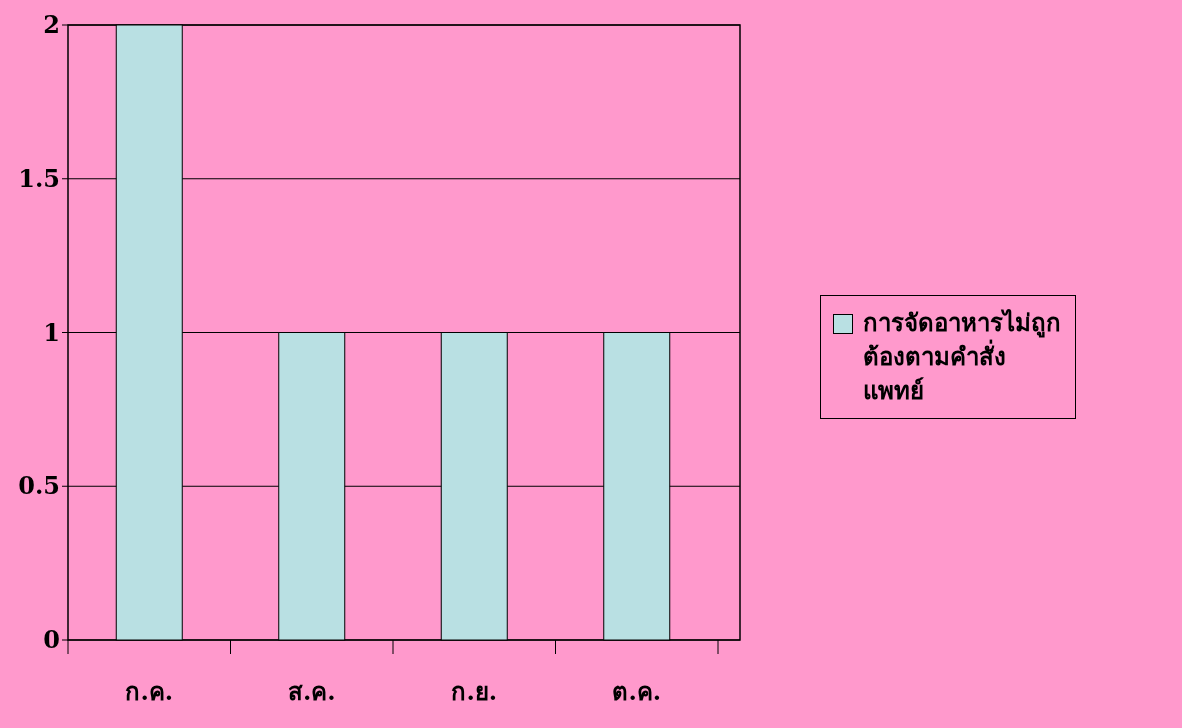  What do you see at coordinates (51, 332) in the screenshot?
I see `y-tick-label: 1` at bounding box center [51, 332].